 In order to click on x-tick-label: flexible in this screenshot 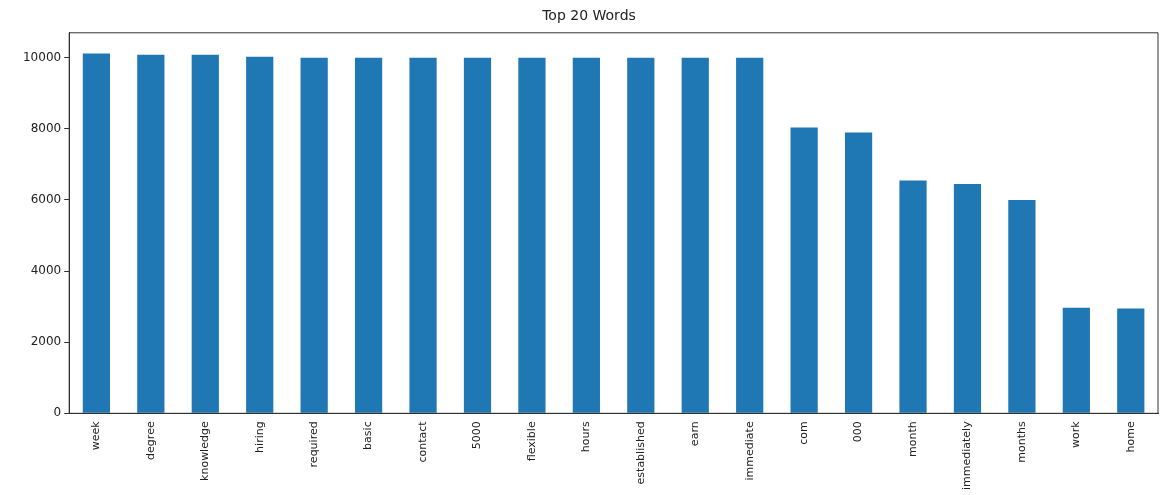, I will do `click(531, 441)`.